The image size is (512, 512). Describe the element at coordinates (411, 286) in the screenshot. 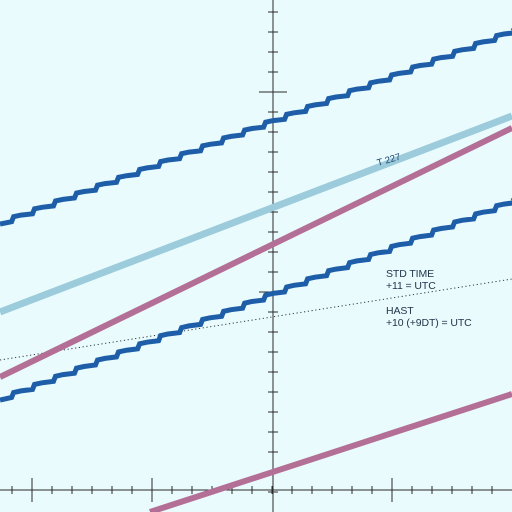

I see `zone-upper-line2: +11 = UTC` at that location.